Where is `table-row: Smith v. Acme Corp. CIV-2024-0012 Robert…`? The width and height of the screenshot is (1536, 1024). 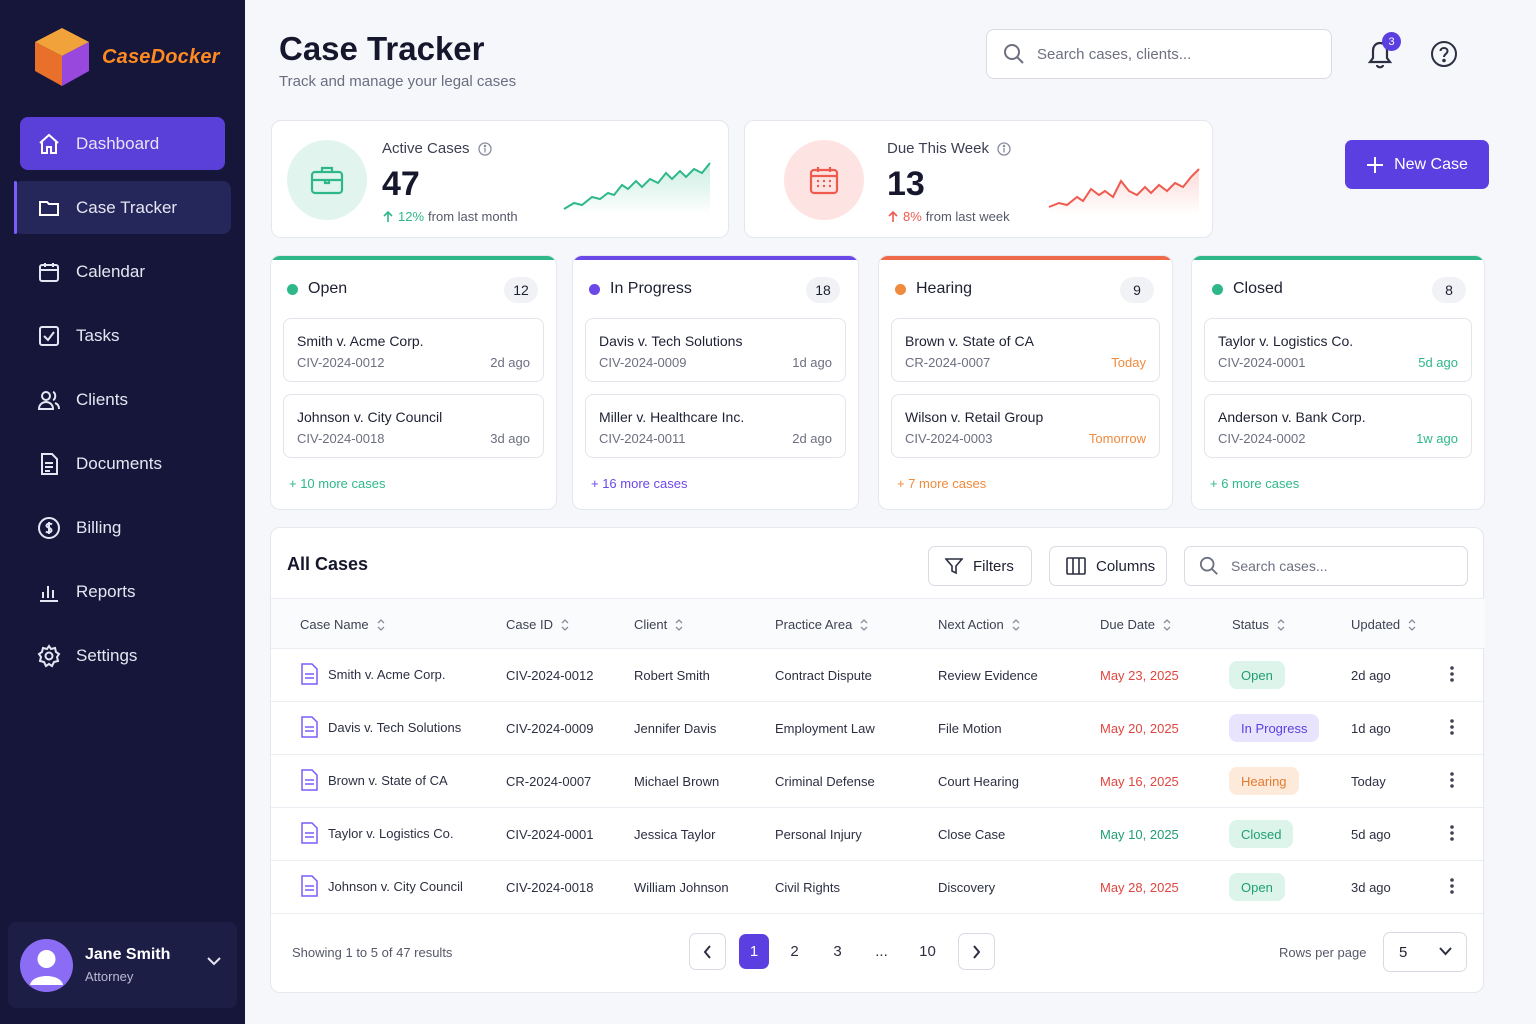 table-row: Smith v. Acme Corp. CIV-2024-0012 Robert… is located at coordinates (878, 675).